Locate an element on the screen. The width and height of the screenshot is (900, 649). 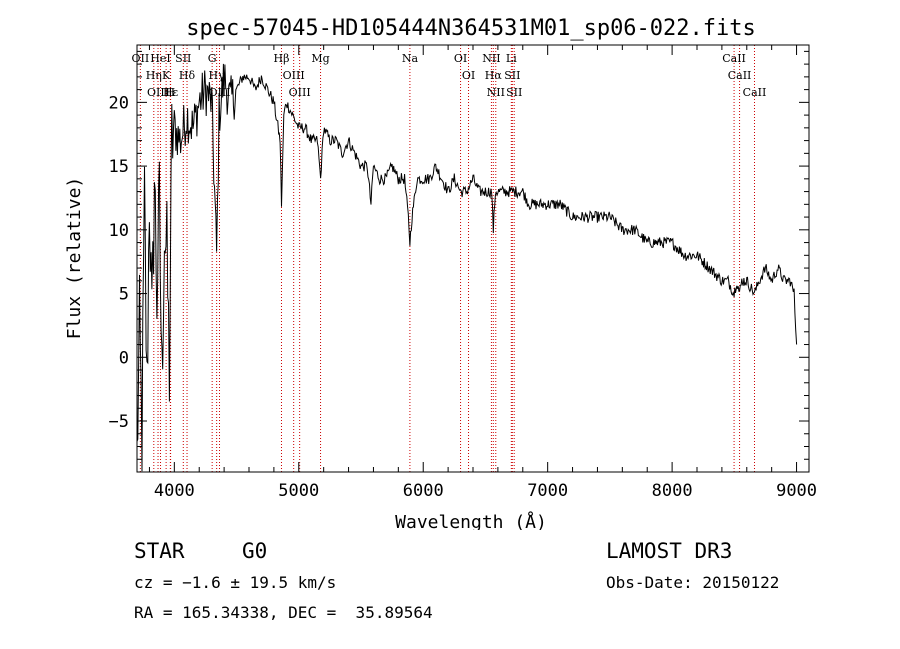
x-axis-label: Wavelength (Å) is located at coordinates (471, 520).